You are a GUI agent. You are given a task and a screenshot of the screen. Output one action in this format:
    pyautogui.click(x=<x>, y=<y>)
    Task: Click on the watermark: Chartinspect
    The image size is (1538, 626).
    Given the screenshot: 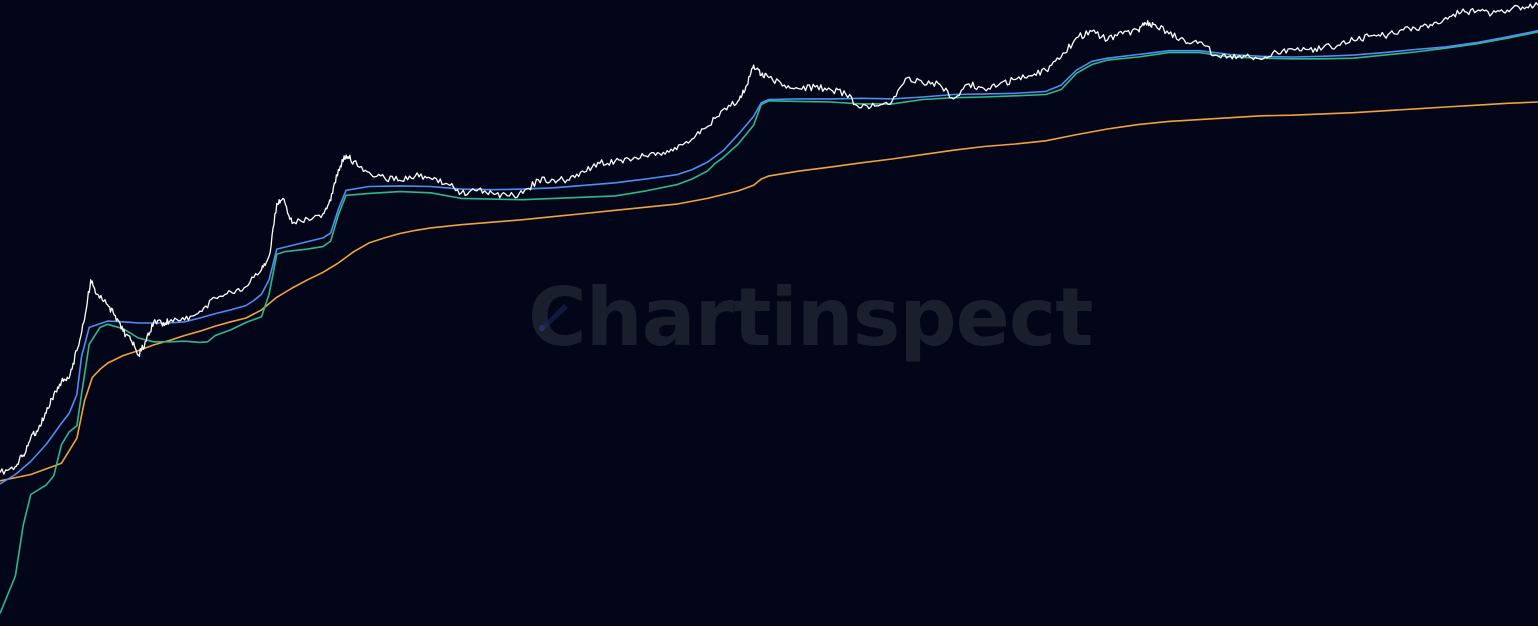 What is the action you would take?
    pyautogui.click(x=811, y=317)
    